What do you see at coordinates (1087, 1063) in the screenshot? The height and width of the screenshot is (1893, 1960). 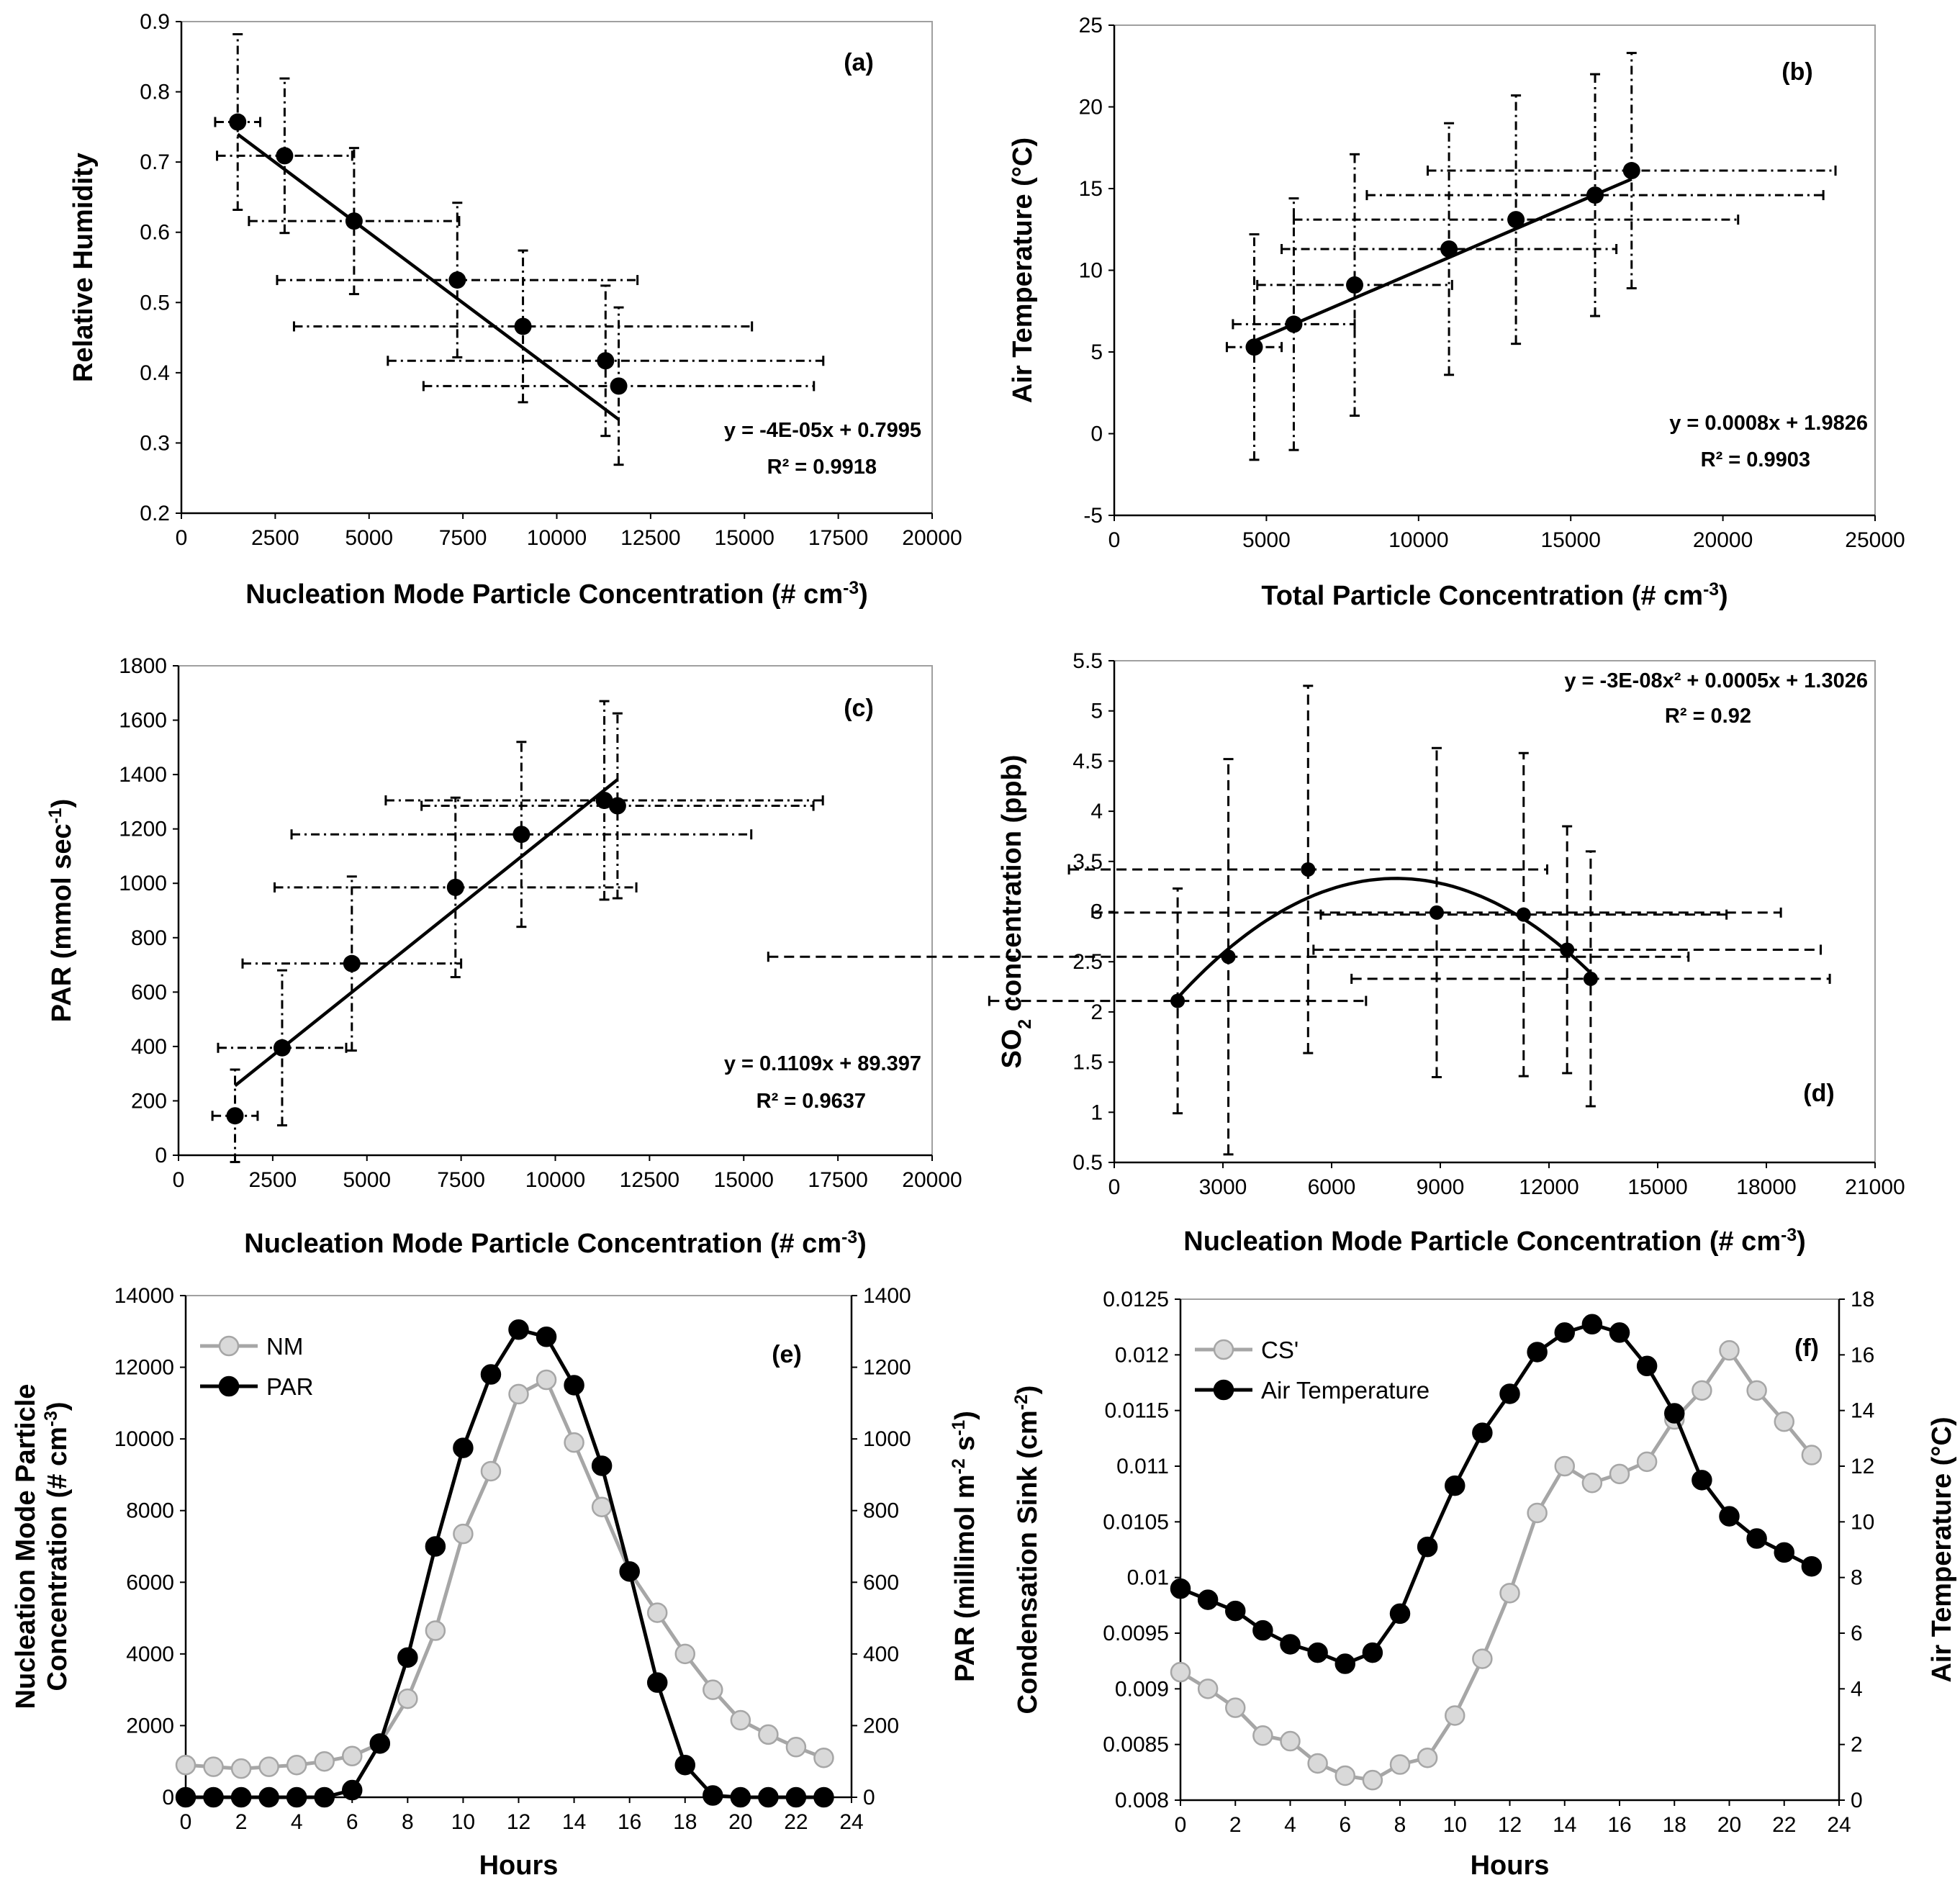 I see `y-tick-label: 1.5` at bounding box center [1087, 1063].